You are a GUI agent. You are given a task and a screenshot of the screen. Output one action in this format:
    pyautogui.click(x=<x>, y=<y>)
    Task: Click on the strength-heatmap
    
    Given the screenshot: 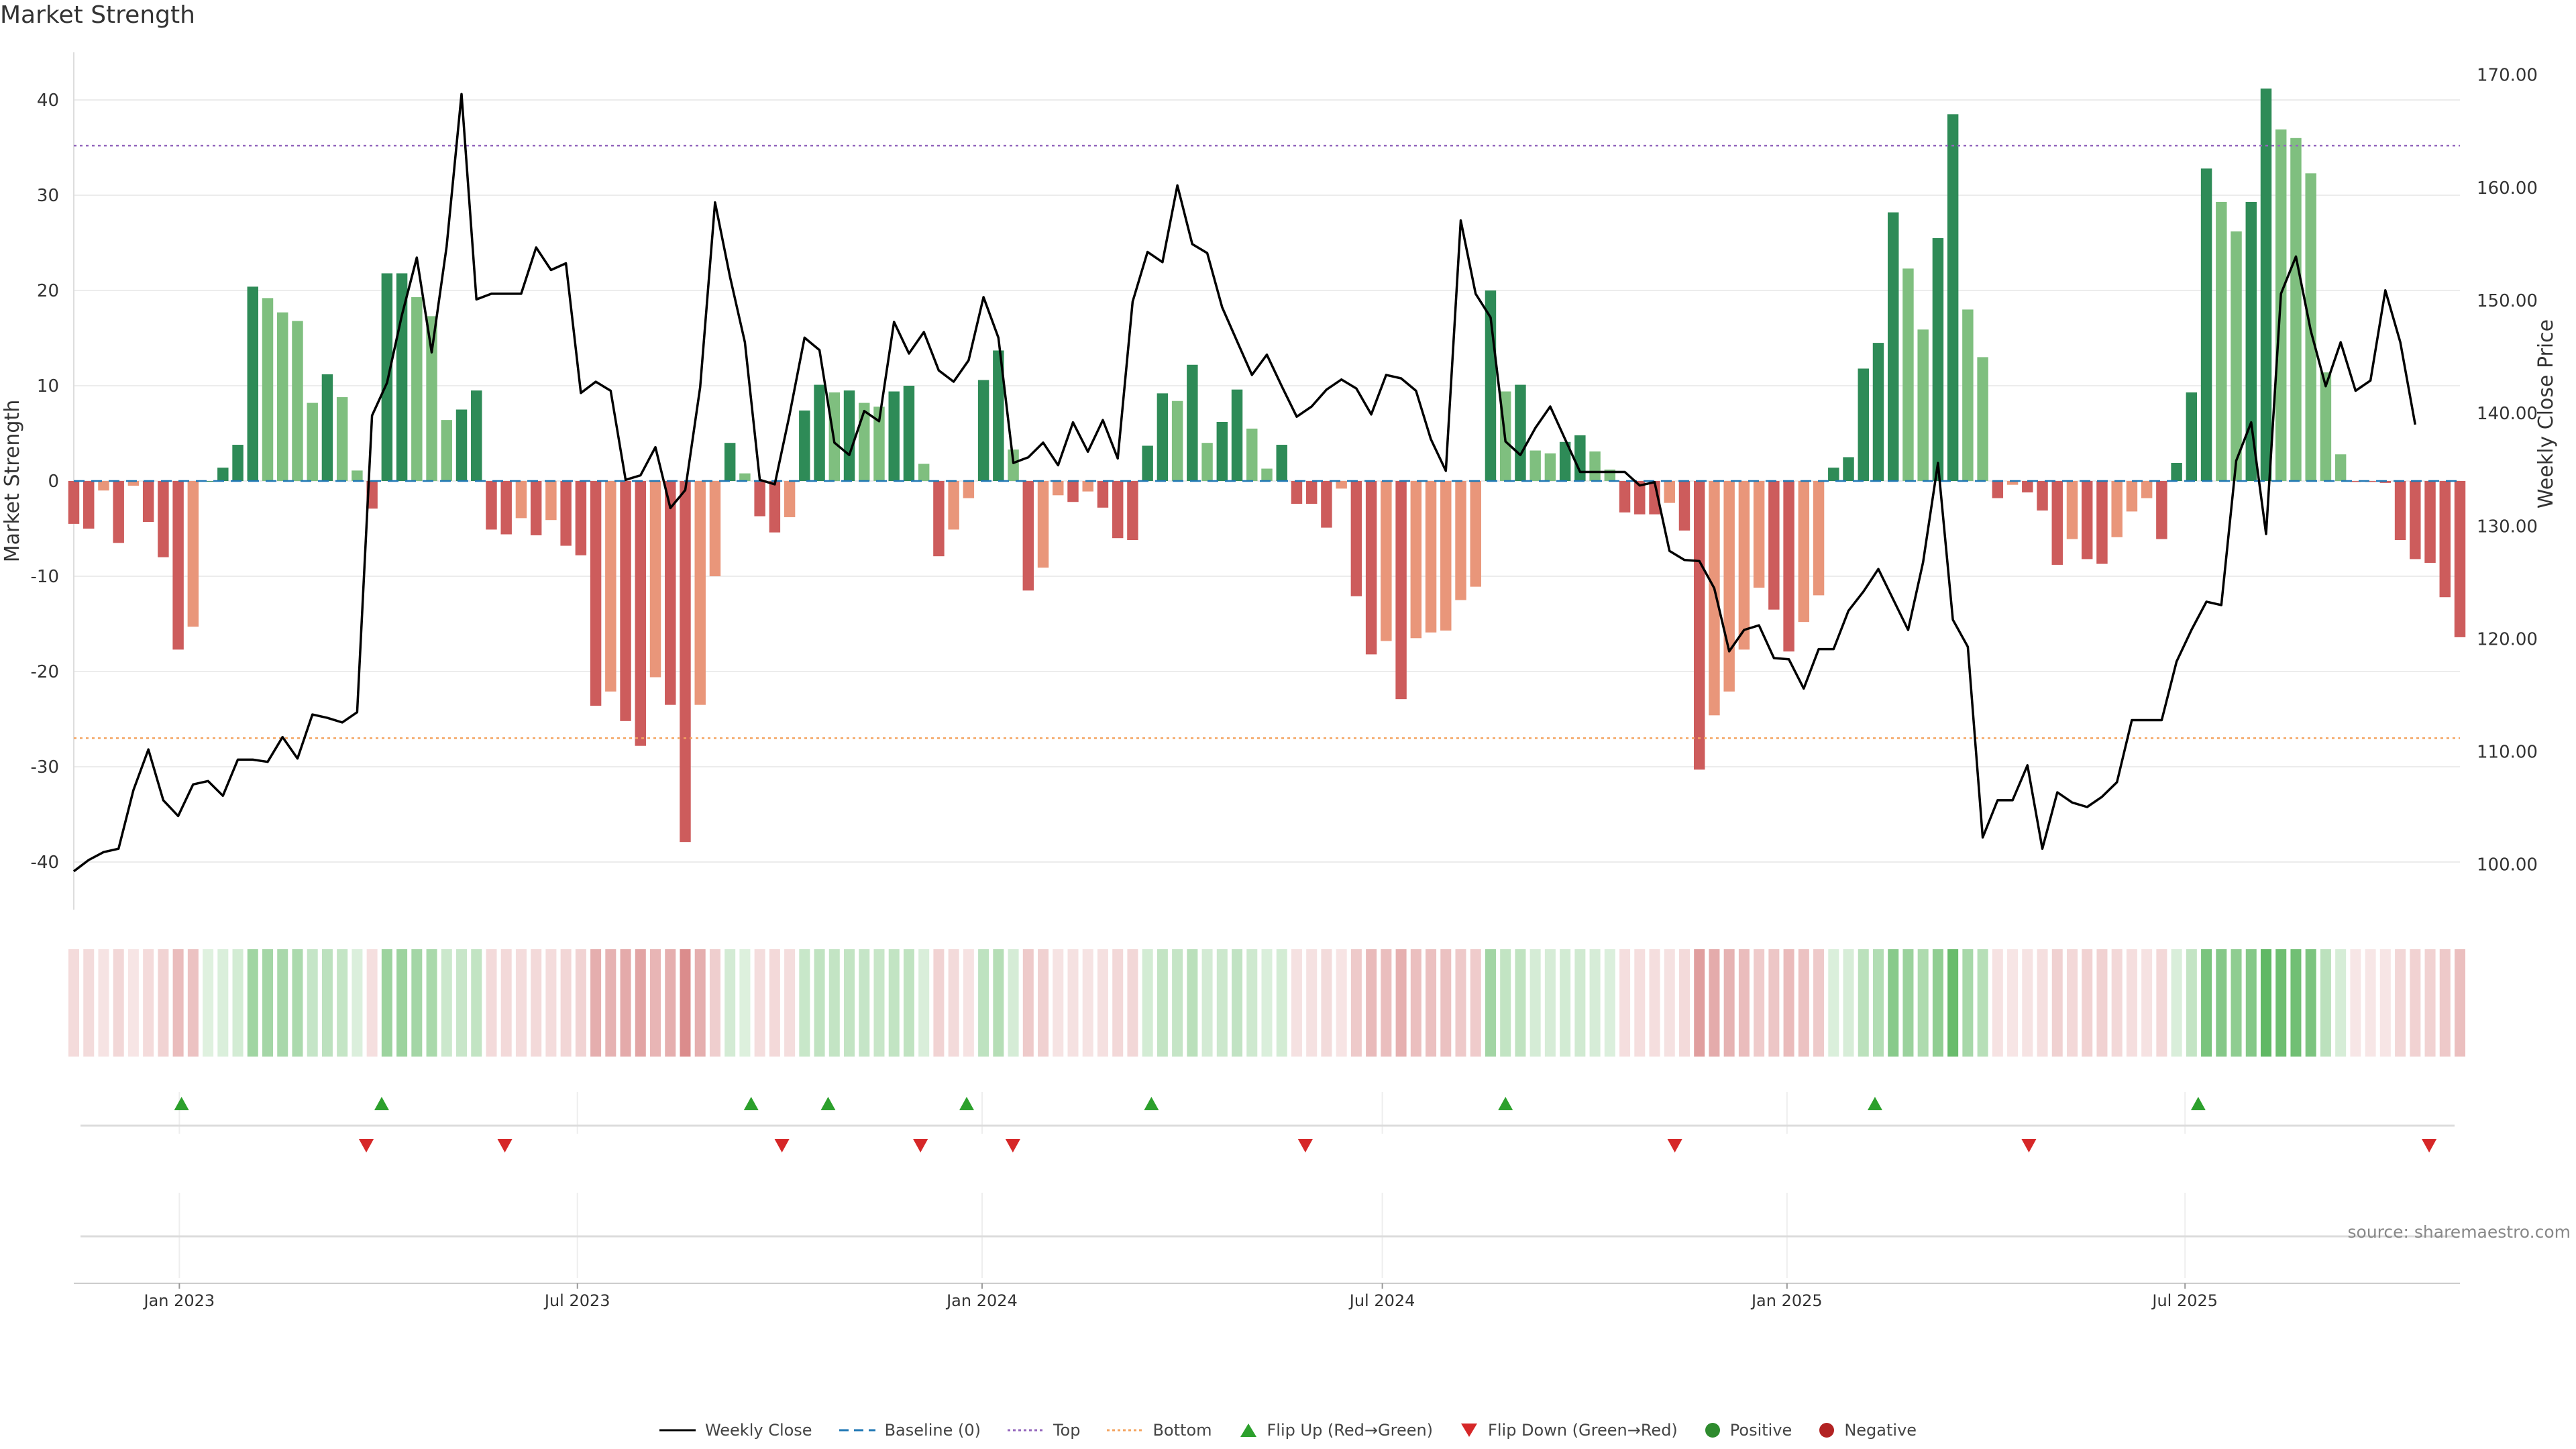 What is the action you would take?
    pyautogui.click(x=1267, y=1003)
    